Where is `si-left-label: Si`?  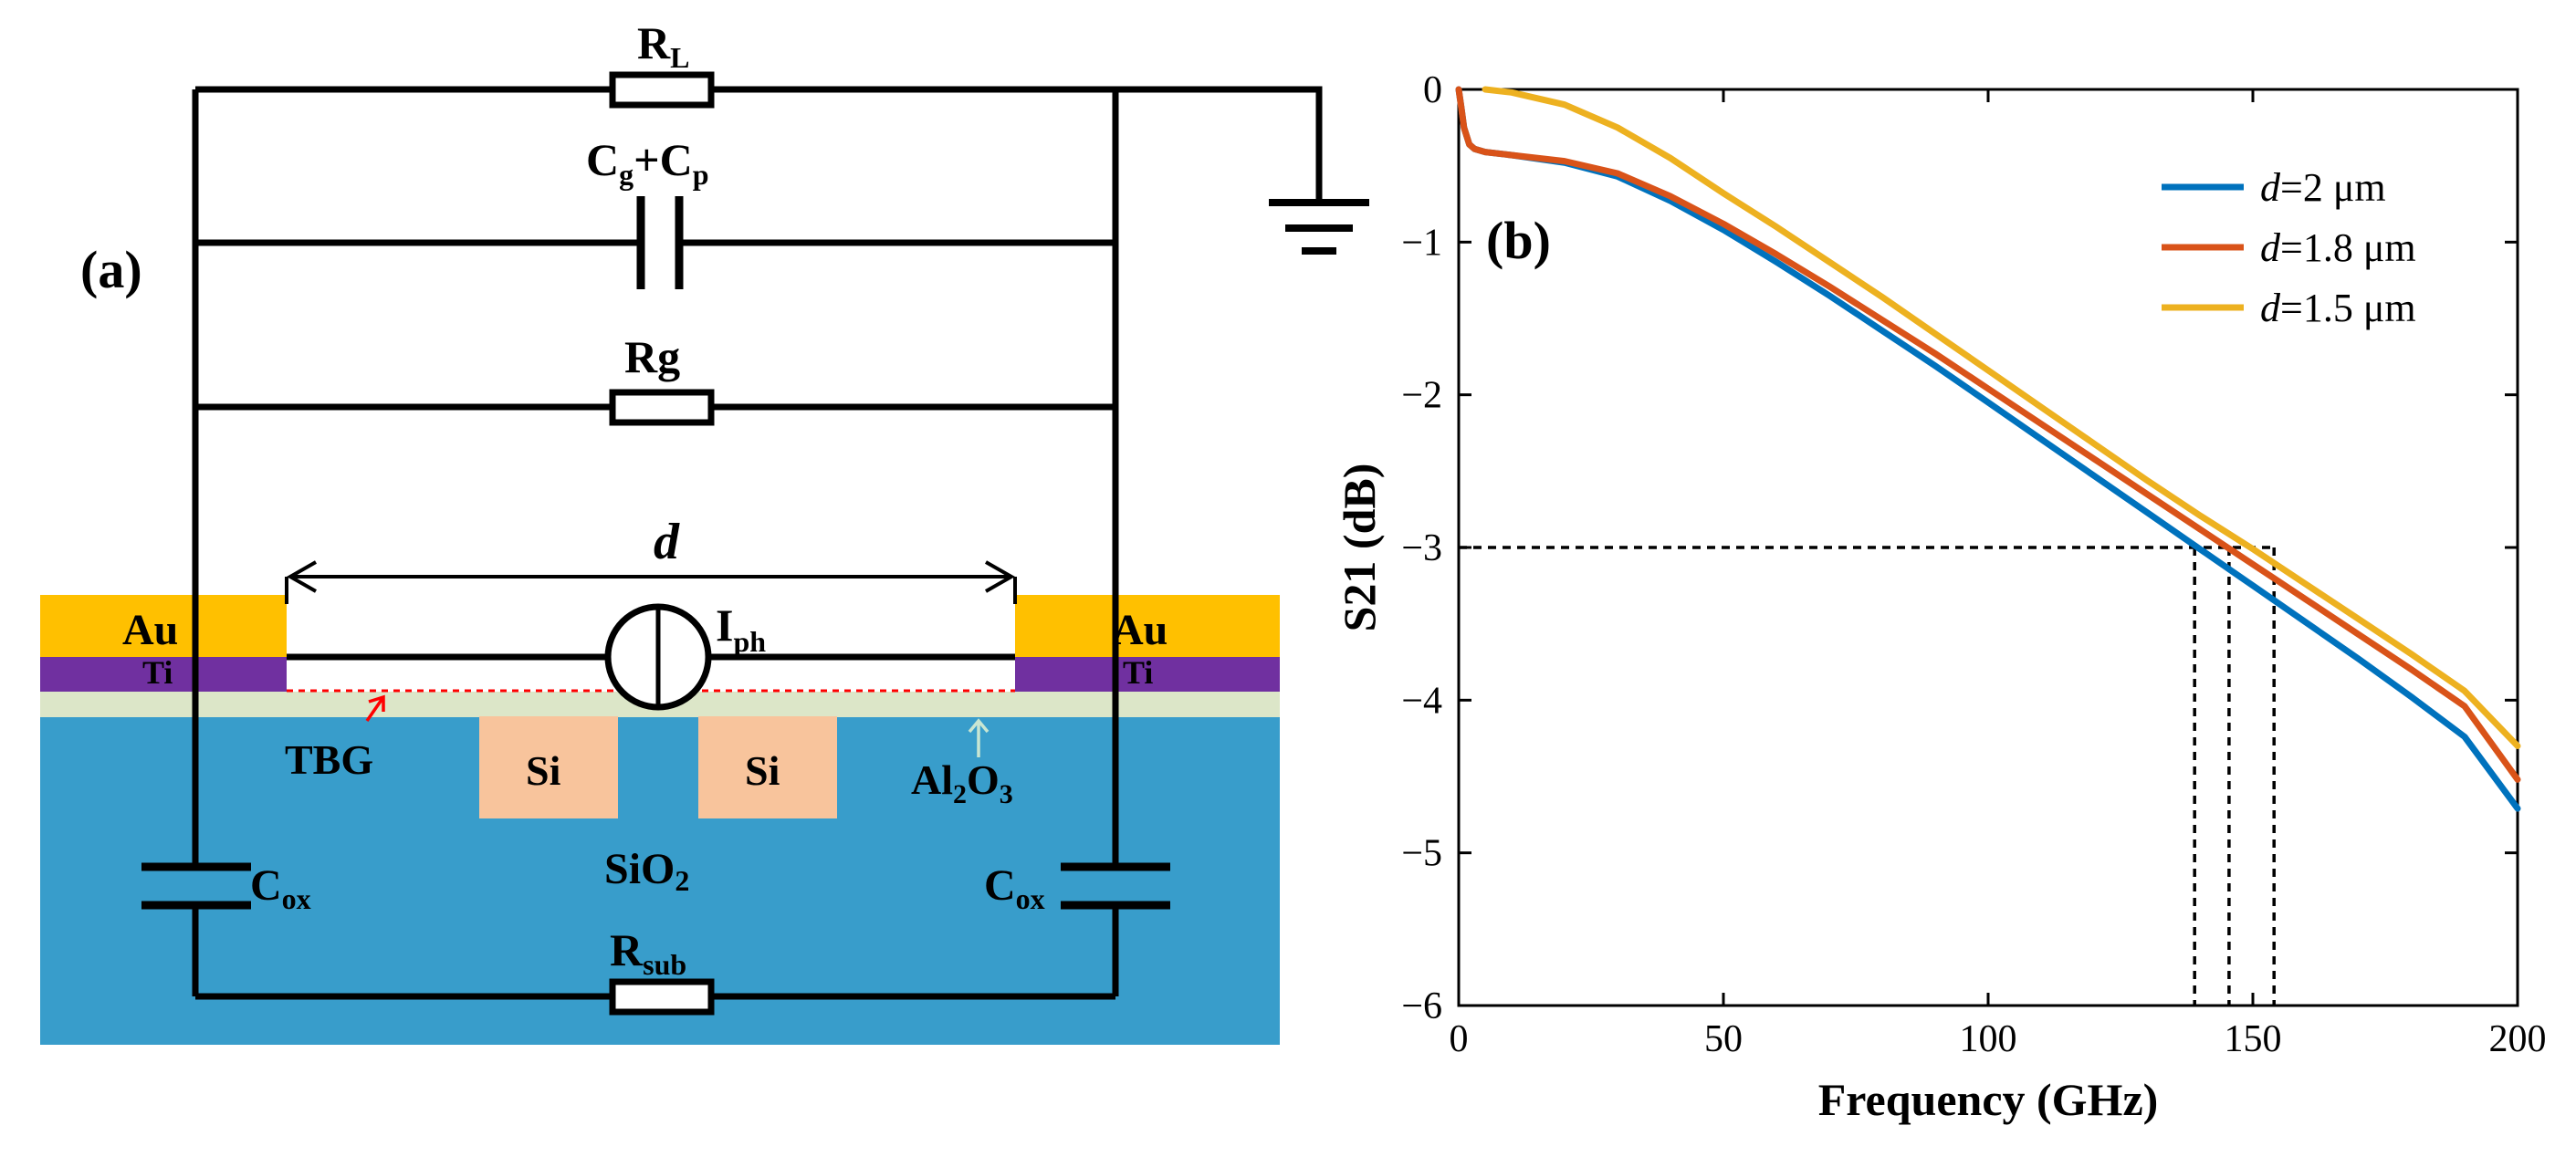 si-left-label: Si is located at coordinates (543, 770).